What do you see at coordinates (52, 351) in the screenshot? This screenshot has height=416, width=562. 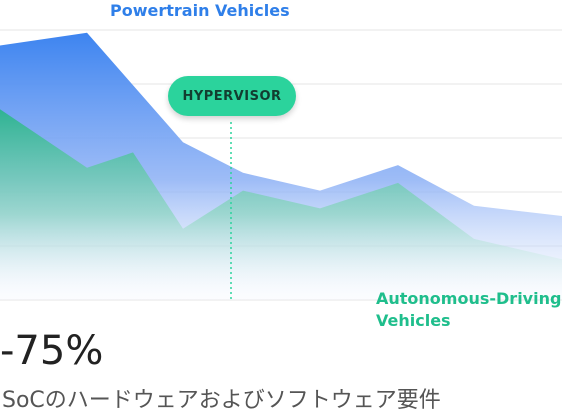 I see `stat-value: -75%` at bounding box center [52, 351].